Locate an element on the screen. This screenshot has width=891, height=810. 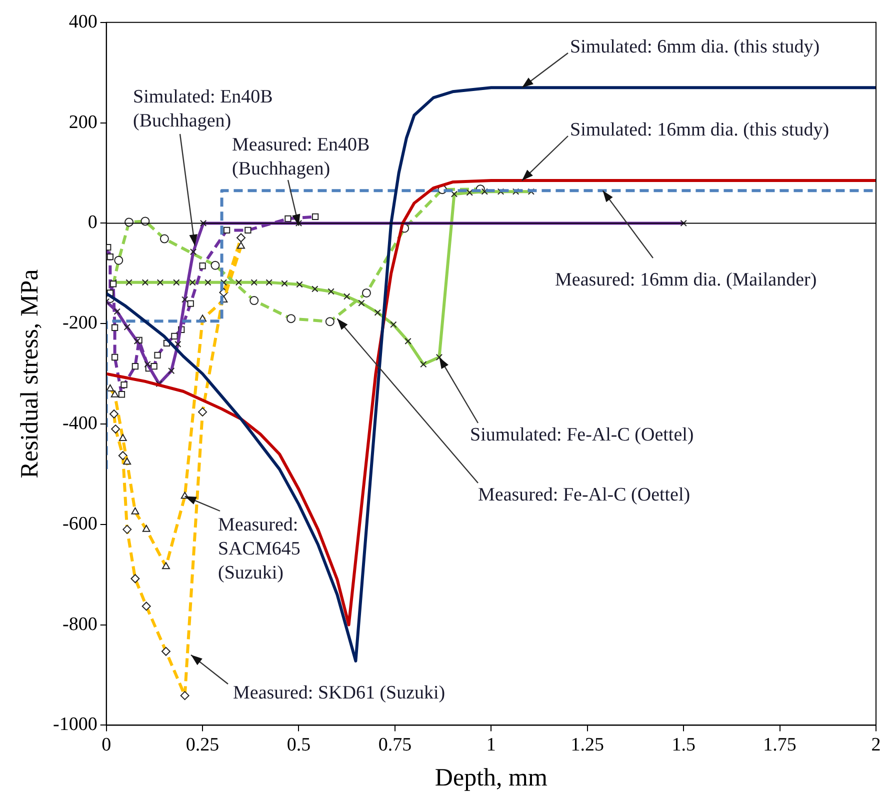
y-tick-label: -400 is located at coordinates (80, 423).